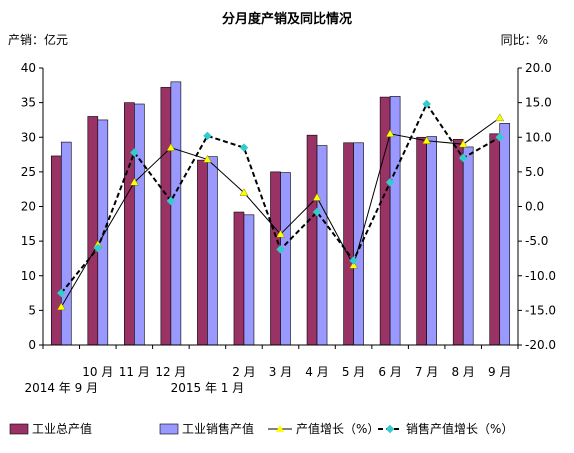  What do you see at coordinates (540, 345) in the screenshot?
I see `right-tick-label-0: -20.0` at bounding box center [540, 345].